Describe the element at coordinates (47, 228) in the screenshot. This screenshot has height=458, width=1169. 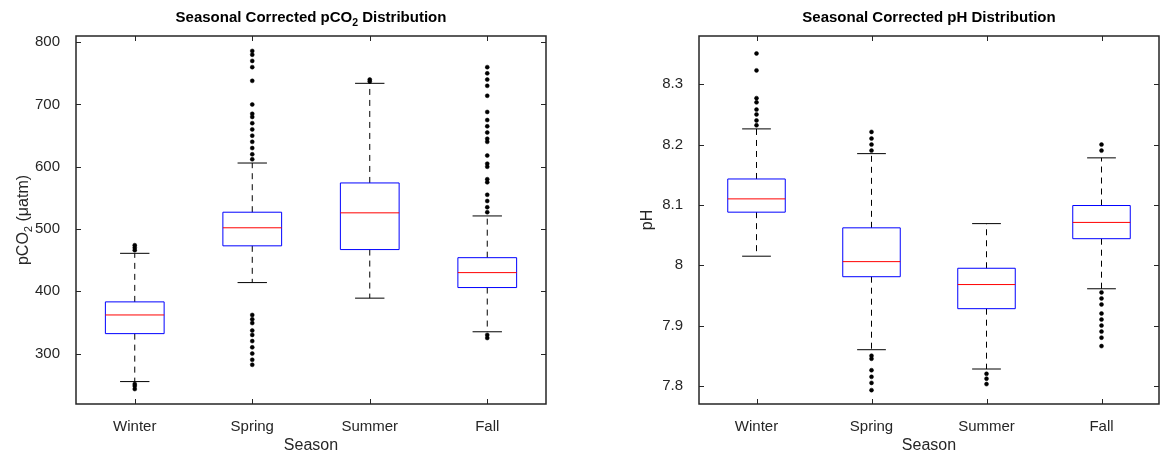
I see `y-tick-label: 500` at that location.